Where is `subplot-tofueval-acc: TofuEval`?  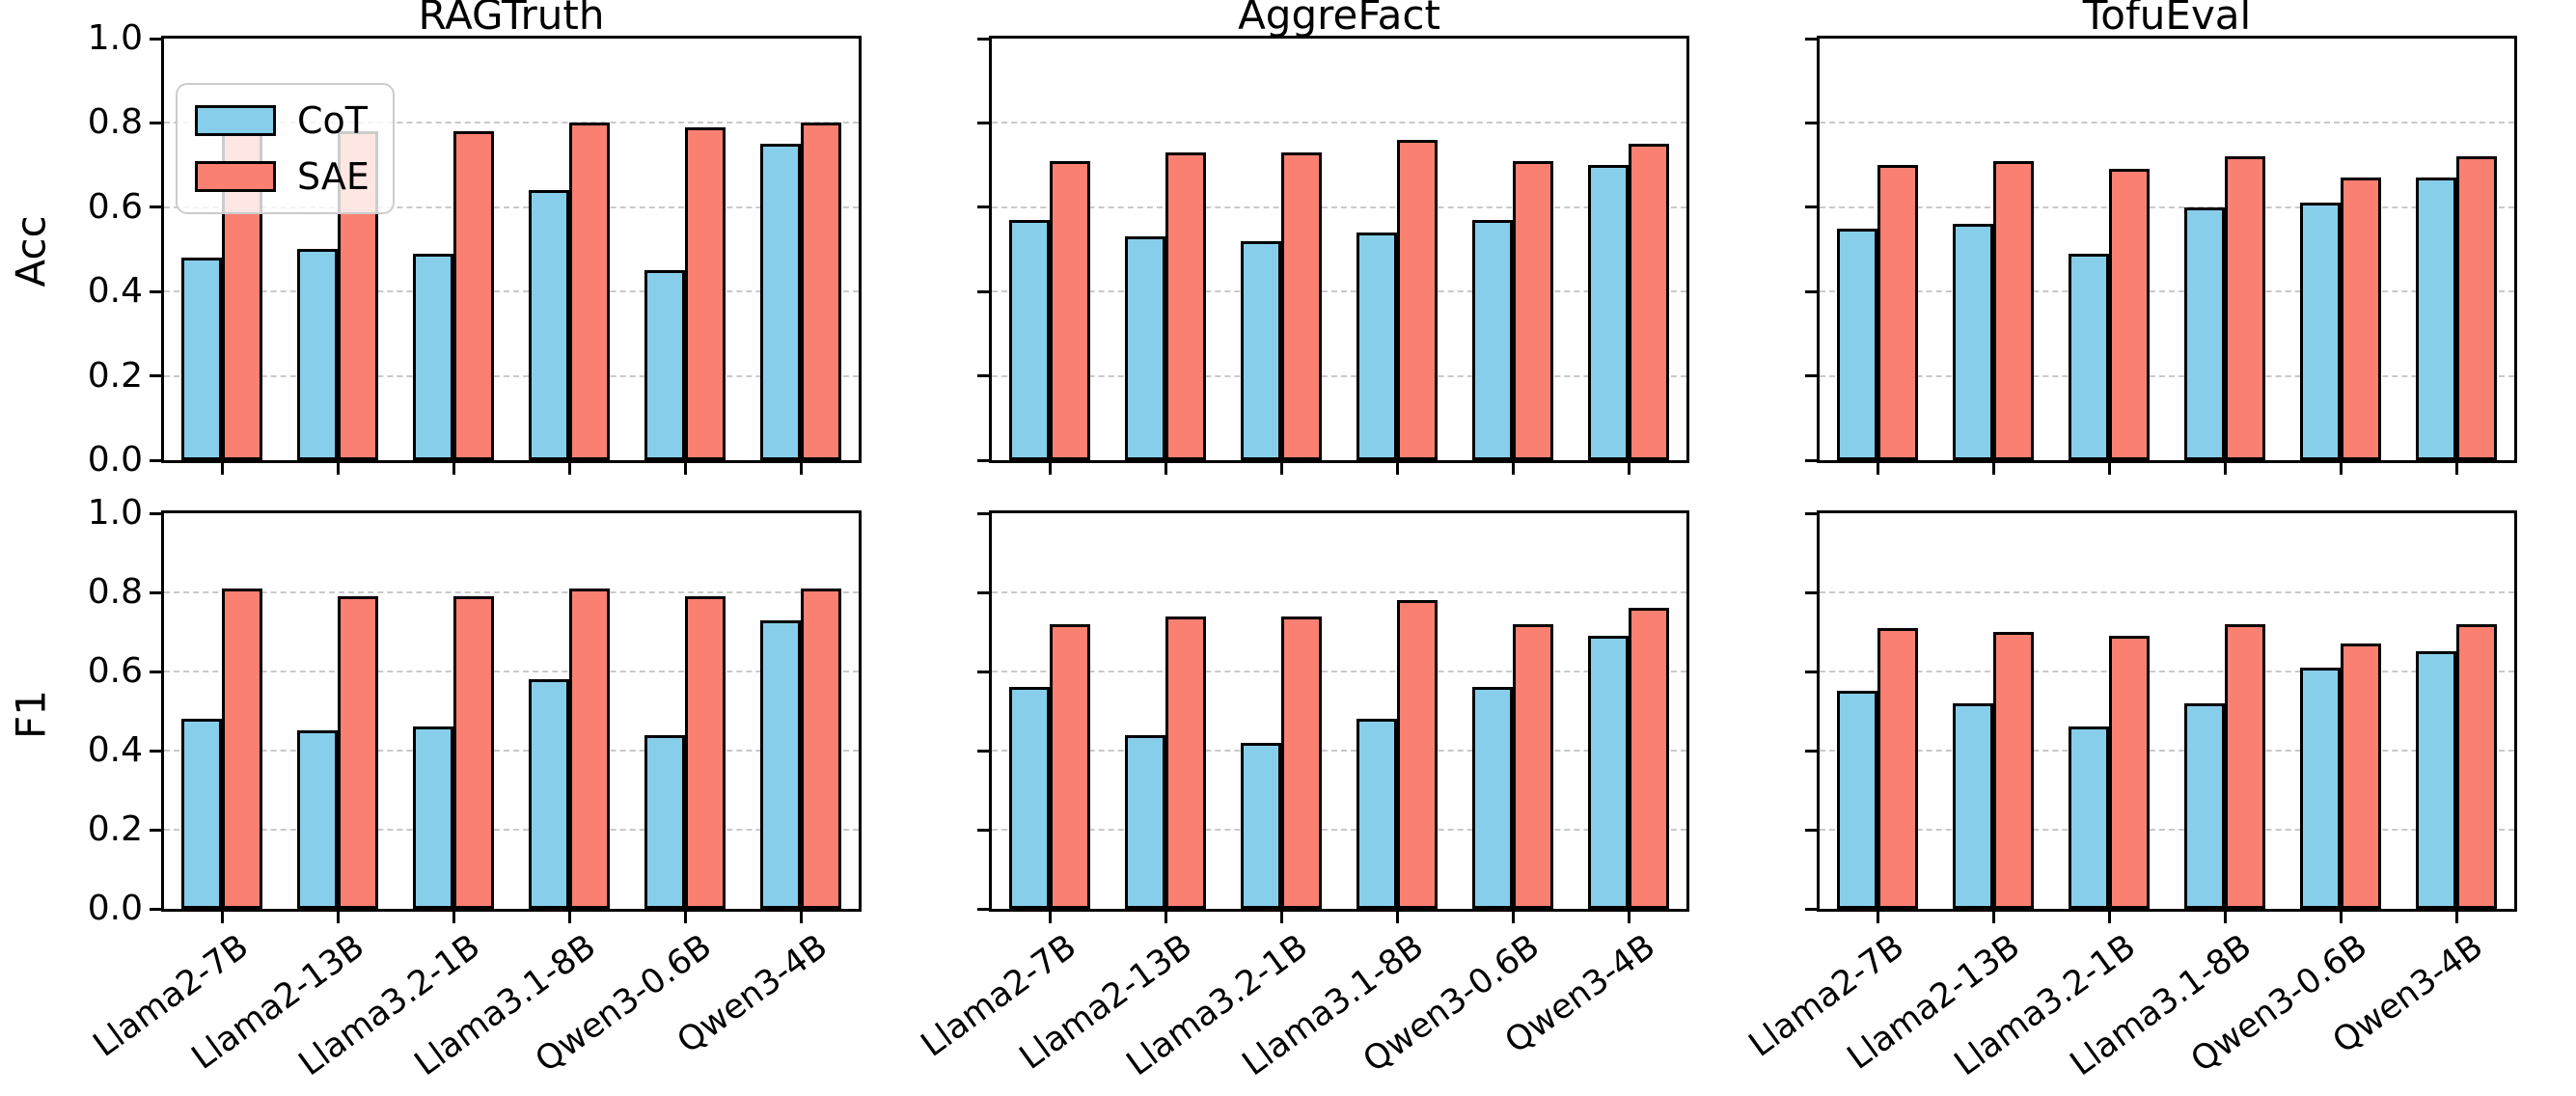 subplot-tofueval-acc: TofuEval is located at coordinates (2161, 238).